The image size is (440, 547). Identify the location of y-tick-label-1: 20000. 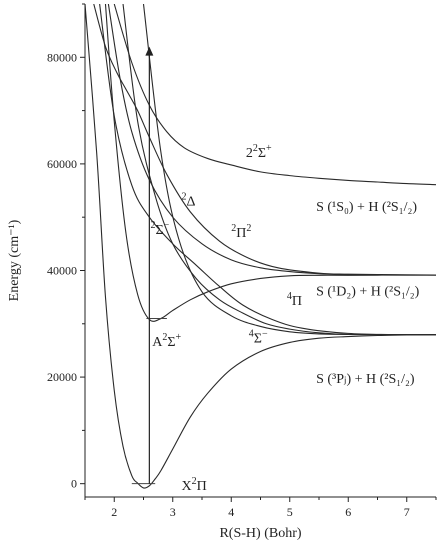
(62, 377).